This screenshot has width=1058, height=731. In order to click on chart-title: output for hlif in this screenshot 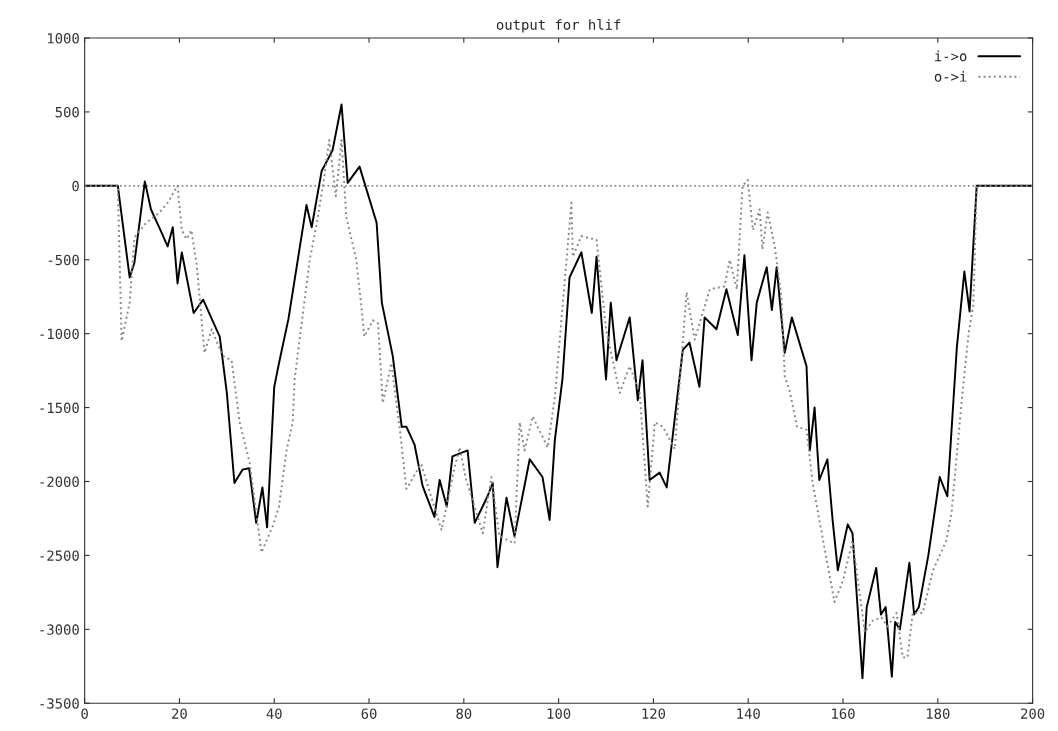, I will do `click(558, 26)`.